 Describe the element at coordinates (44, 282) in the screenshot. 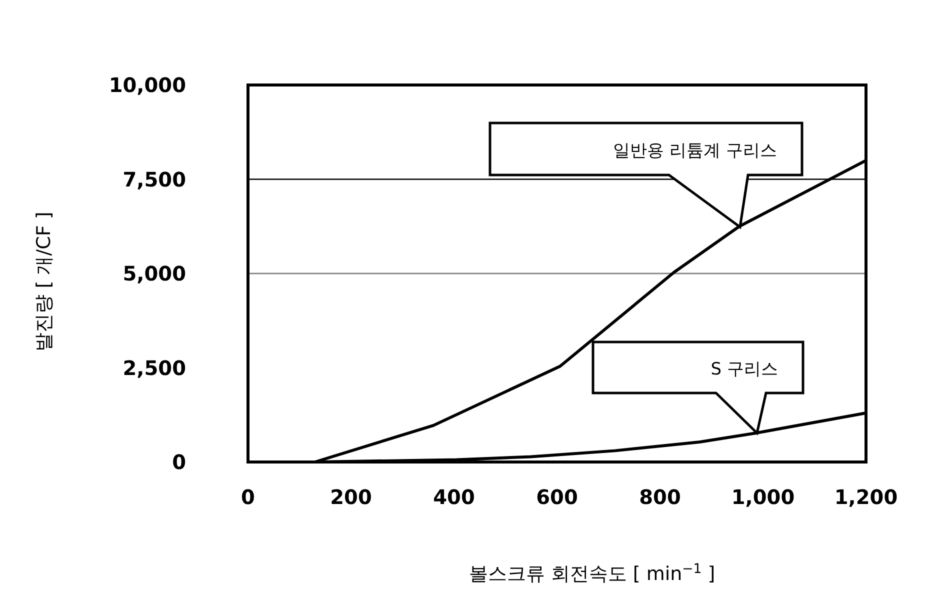

I see `y-axis-title: 발진량 [ 개/CF ]` at that location.